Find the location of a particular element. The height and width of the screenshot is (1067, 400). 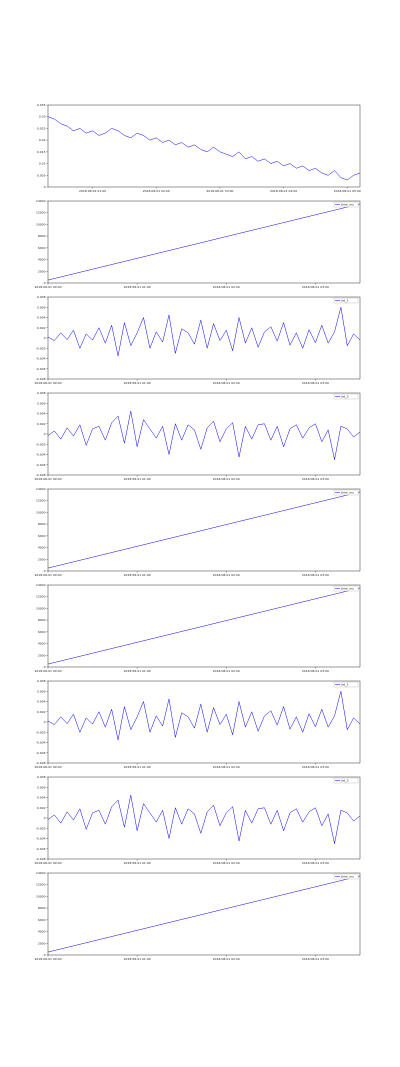

x-tick-label: 2018-08-01 05:00 is located at coordinates (347, 191).